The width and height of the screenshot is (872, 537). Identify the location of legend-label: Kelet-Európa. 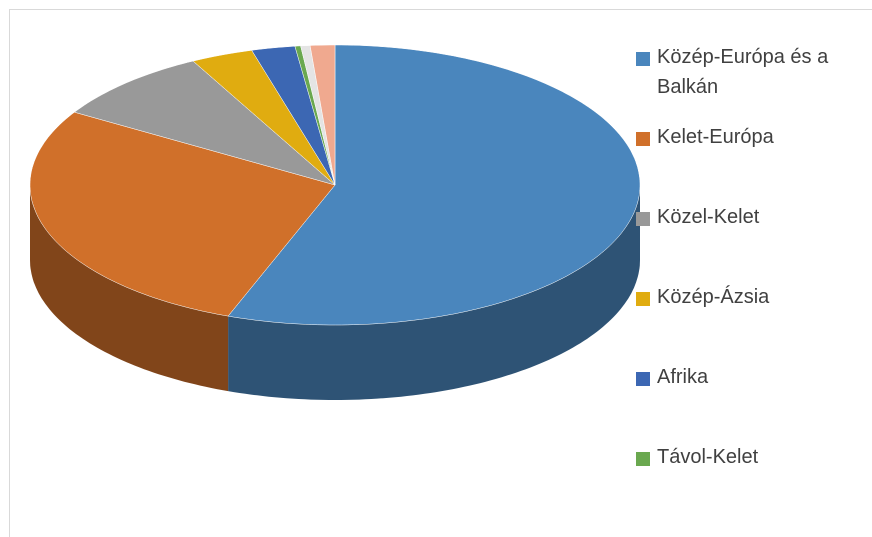
(715, 137).